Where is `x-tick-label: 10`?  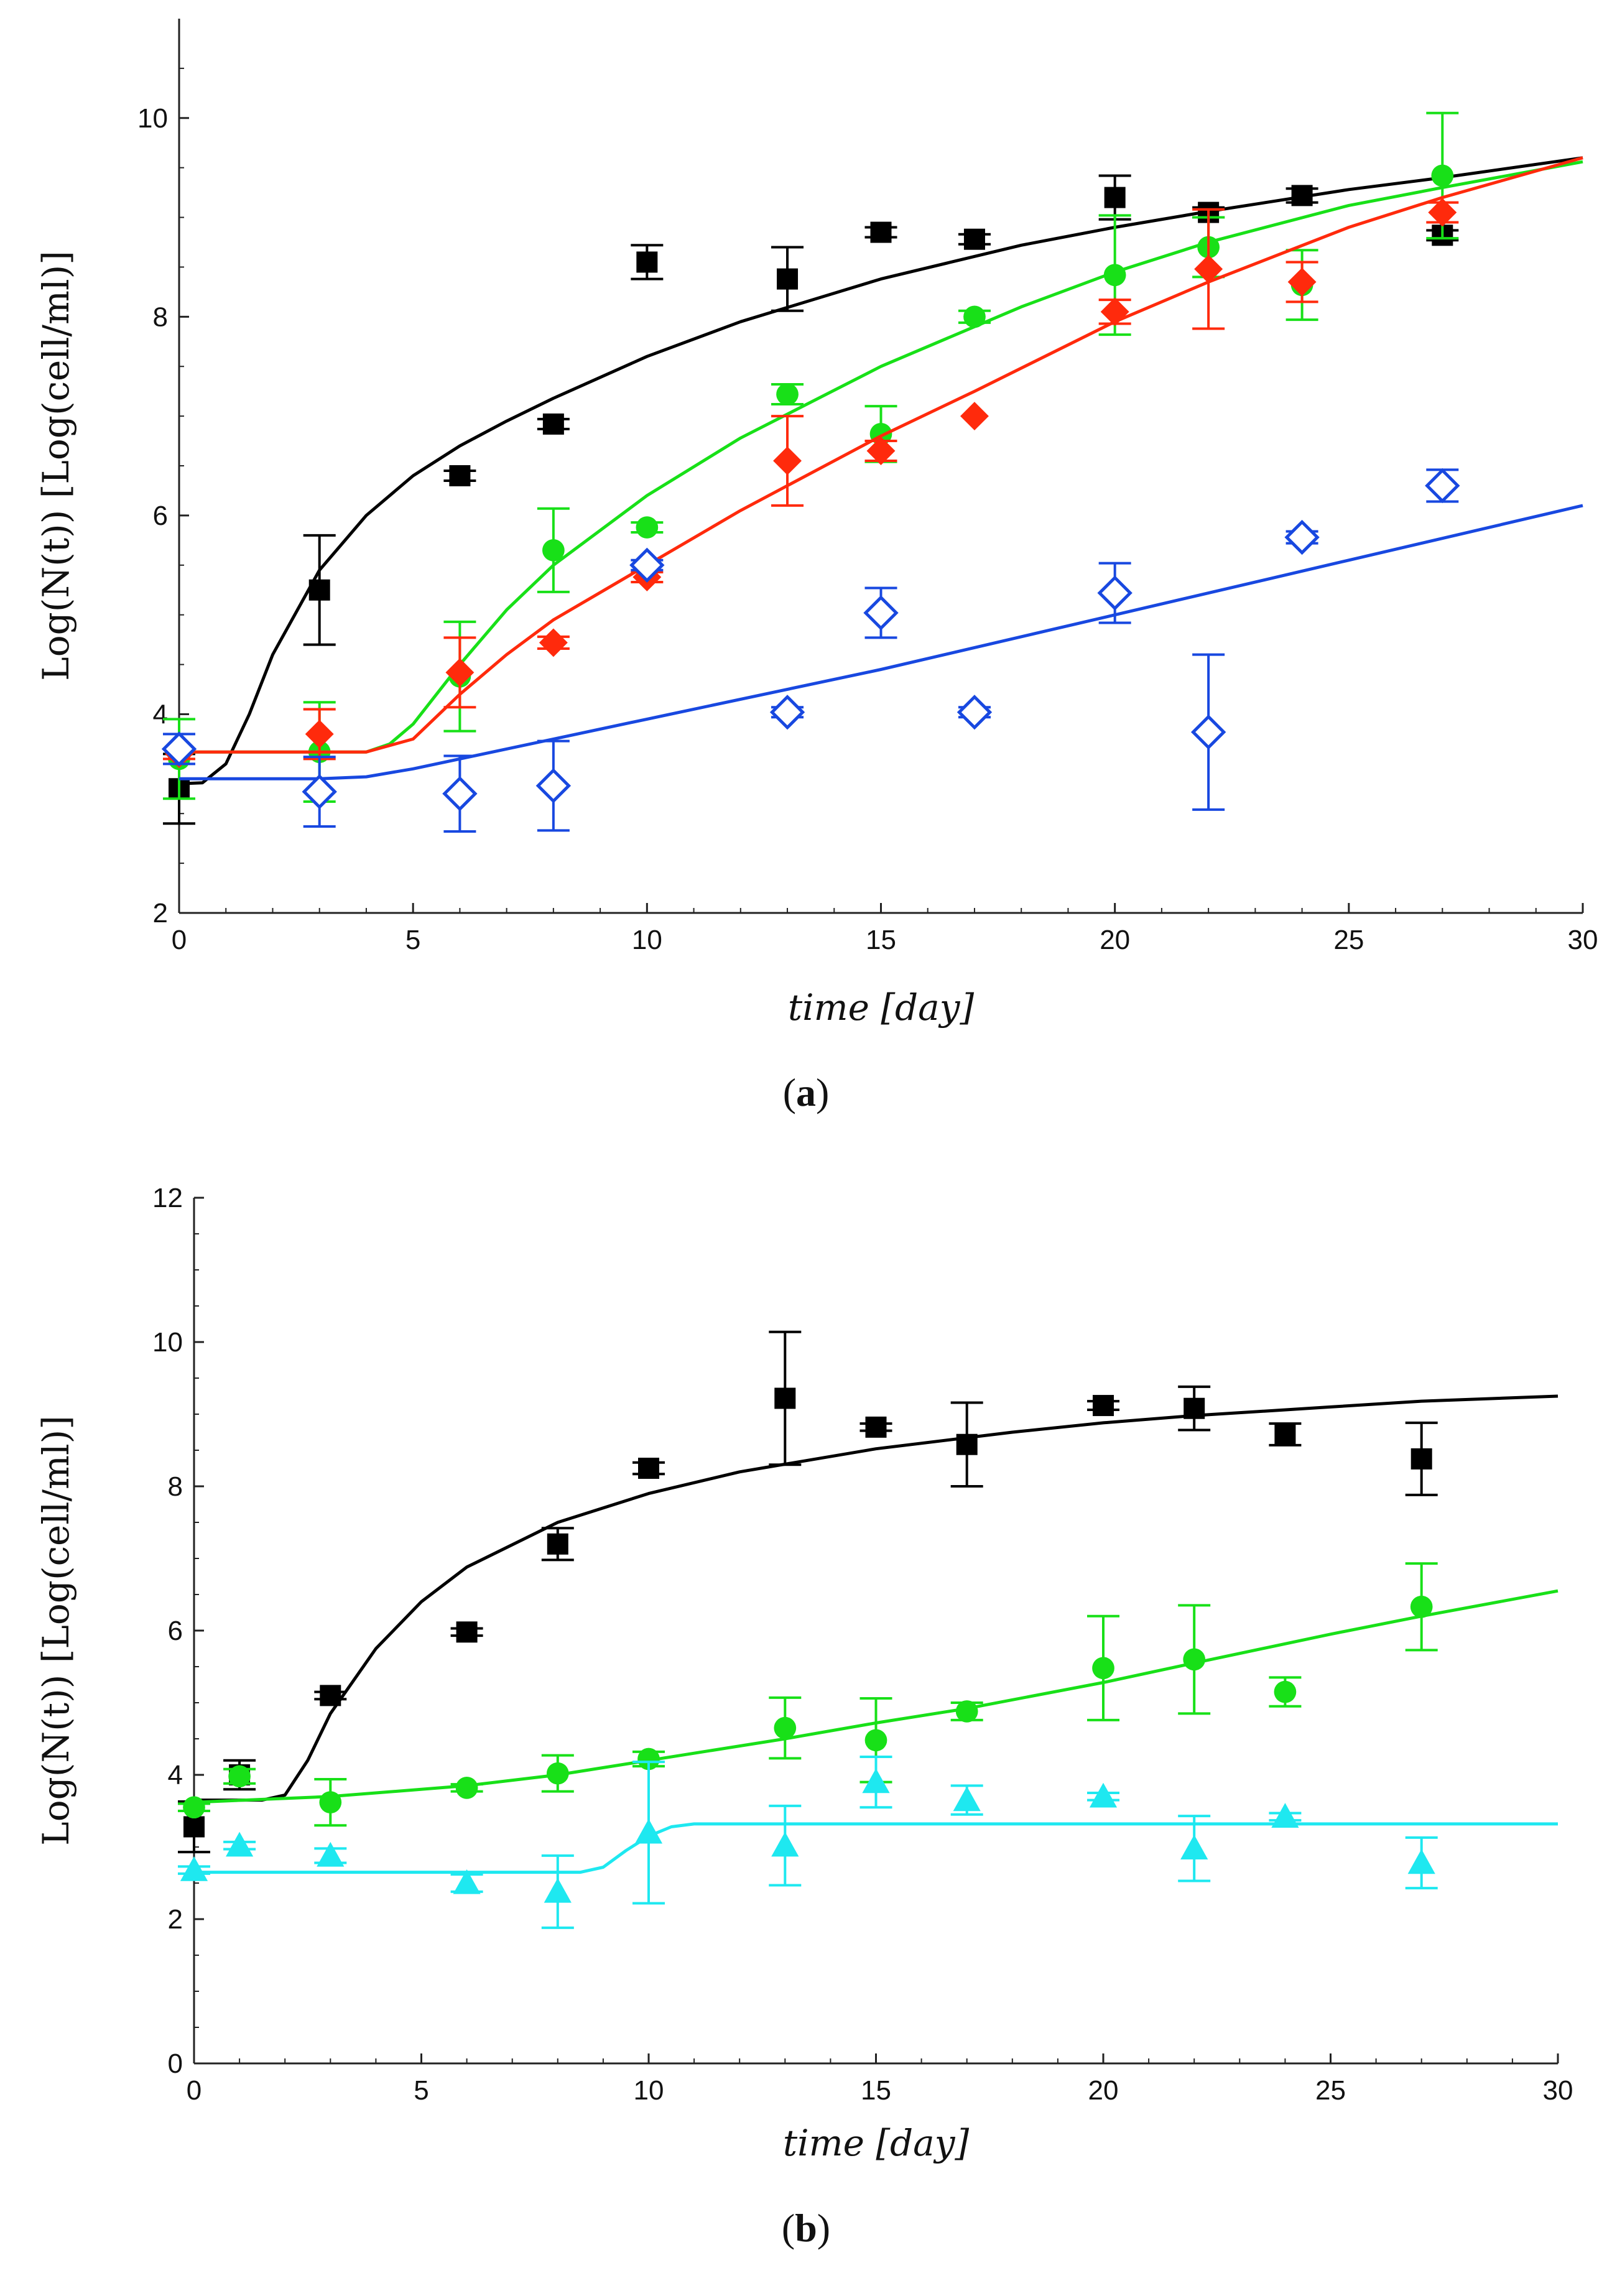
x-tick-label: 10 is located at coordinates (649, 2090).